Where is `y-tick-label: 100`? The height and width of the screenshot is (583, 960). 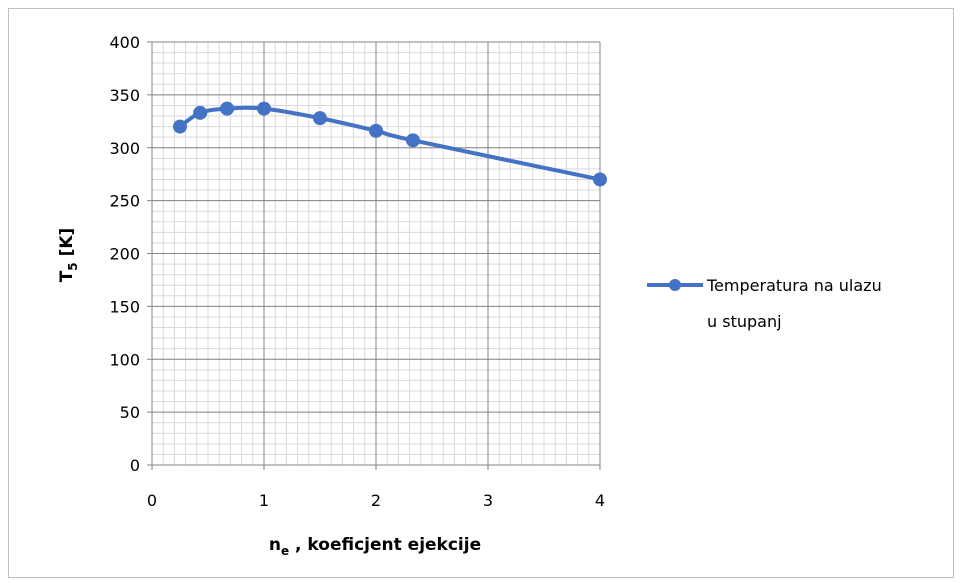 y-tick-label: 100 is located at coordinates (124, 359).